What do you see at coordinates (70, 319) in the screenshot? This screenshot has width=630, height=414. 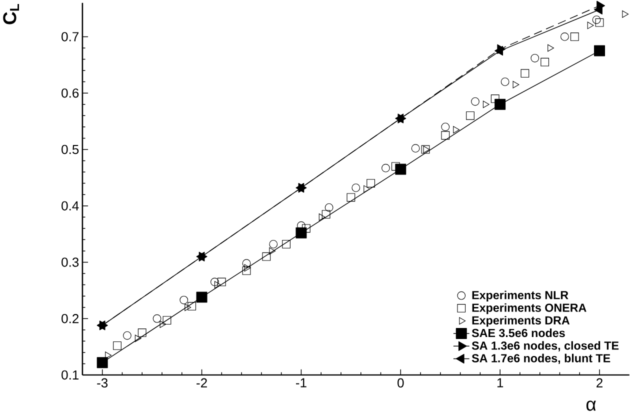 I see `y-tick-label: 0.2` at bounding box center [70, 319].